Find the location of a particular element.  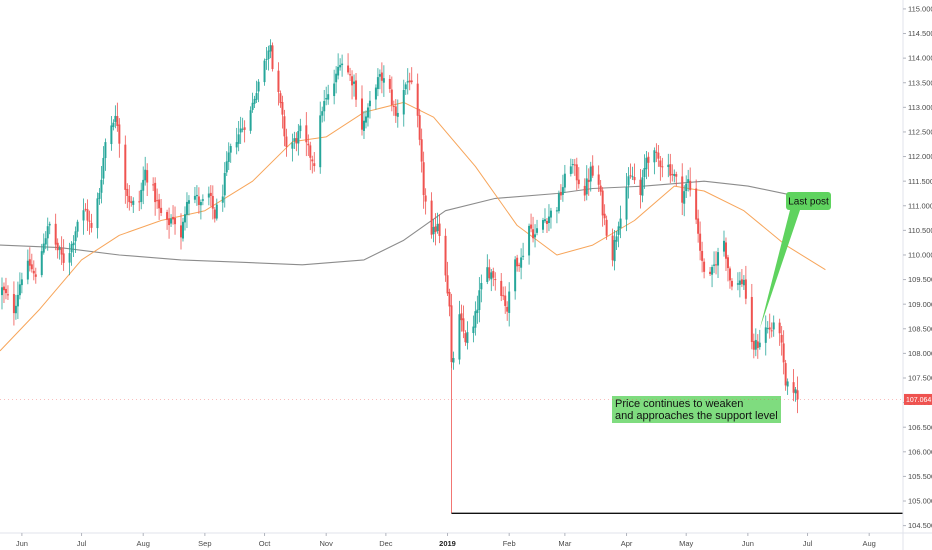

y-tick-label: 114.000 is located at coordinates (920, 58).